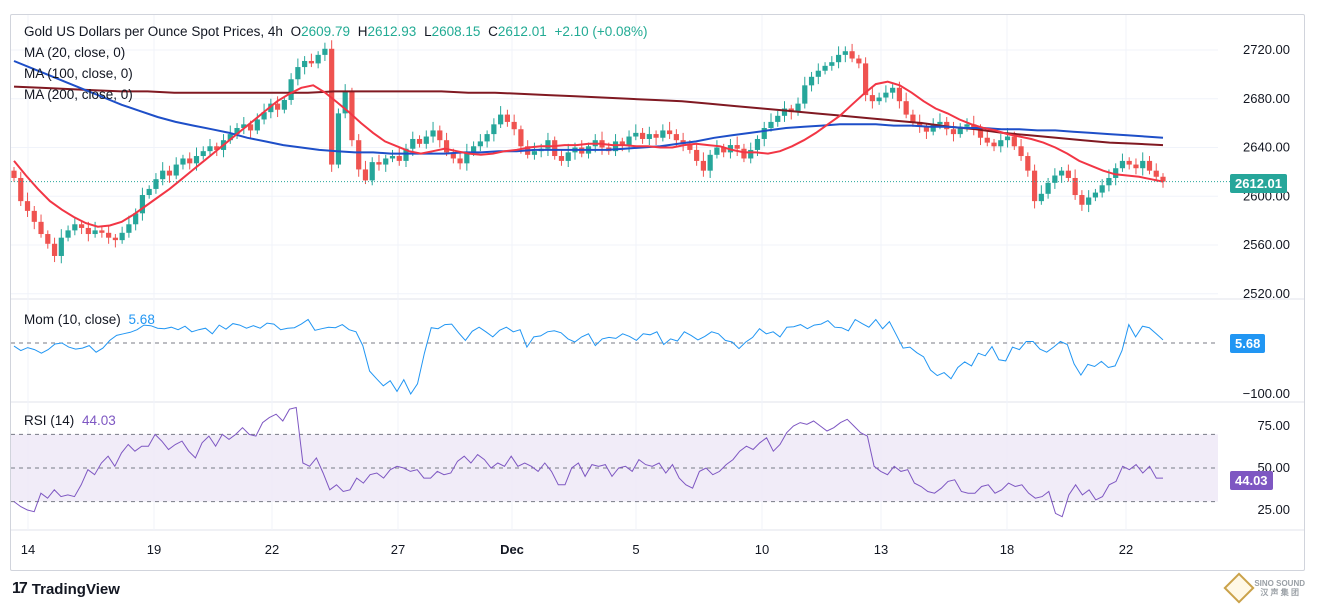 This screenshot has width=1317, height=611. Describe the element at coordinates (1266, 393) in the screenshot. I see `mom-tick-label: −100.00` at that location.